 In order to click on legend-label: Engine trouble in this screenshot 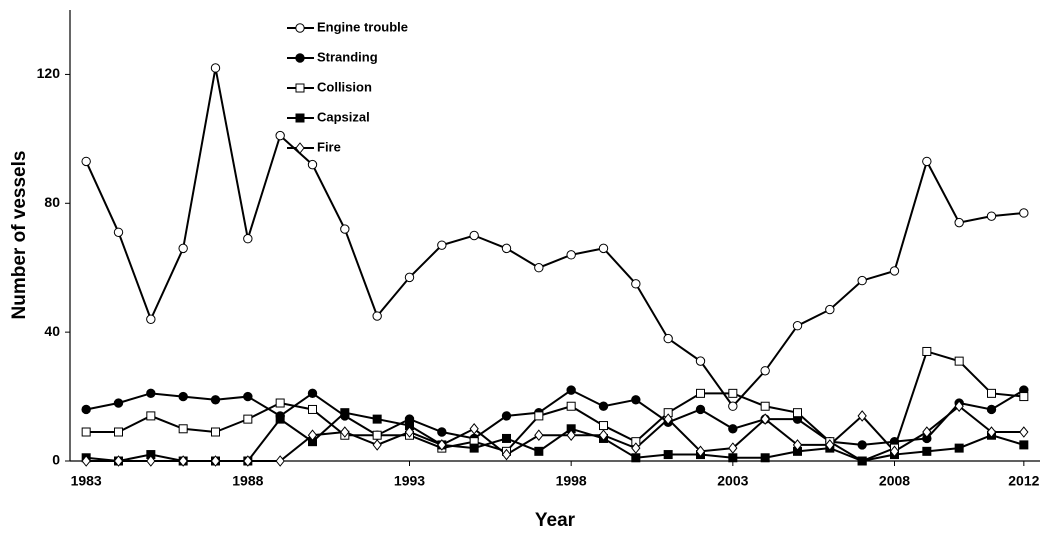, I will do `click(362, 26)`.